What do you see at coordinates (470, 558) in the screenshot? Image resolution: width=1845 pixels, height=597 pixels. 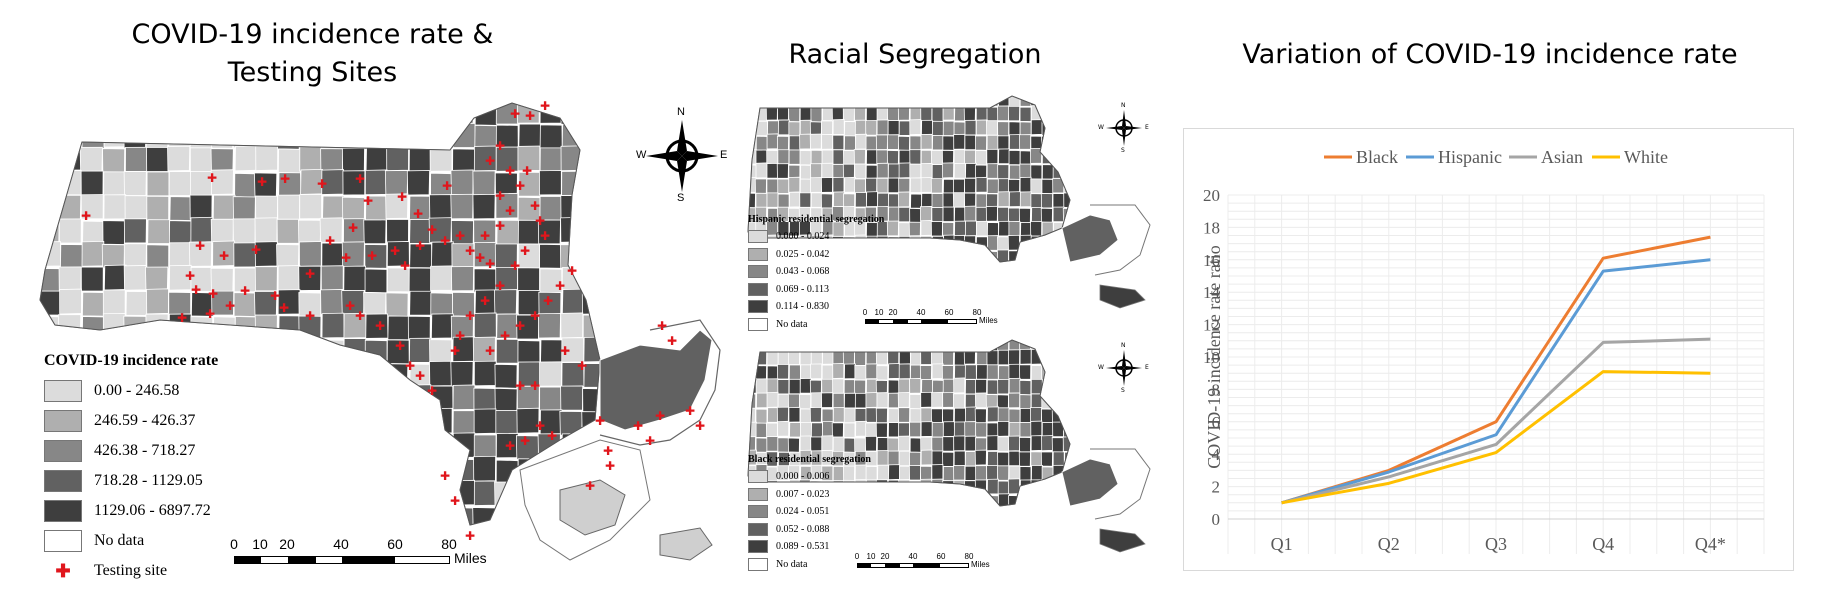 I see `scale-unit-label: Miles` at bounding box center [470, 558].